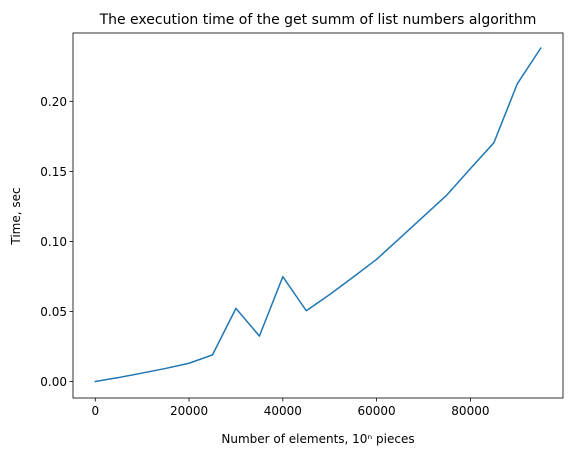 This screenshot has width=587, height=464. I want to click on x-tick-label: 0, so click(95, 411).